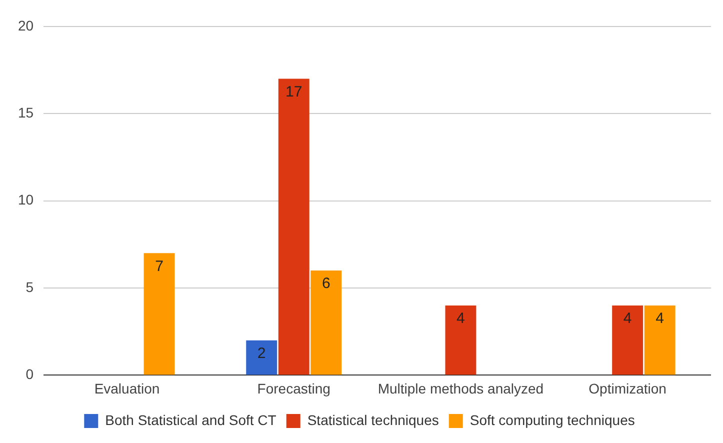 The width and height of the screenshot is (723, 443). Describe the element at coordinates (26, 112) in the screenshot. I see `y-tick-label: 15` at that location.